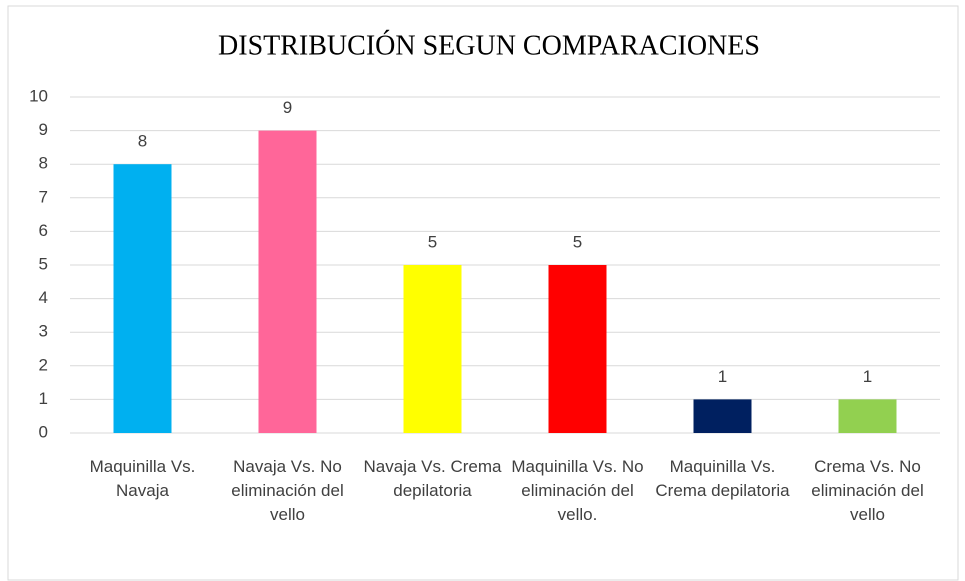  What do you see at coordinates (43, 331) in the screenshot?
I see `y-tick-label: 3` at bounding box center [43, 331].